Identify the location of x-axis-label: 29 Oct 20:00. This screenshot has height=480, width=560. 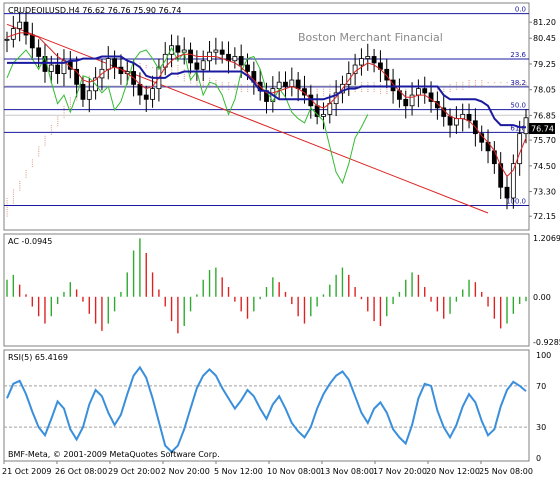
(134, 471).